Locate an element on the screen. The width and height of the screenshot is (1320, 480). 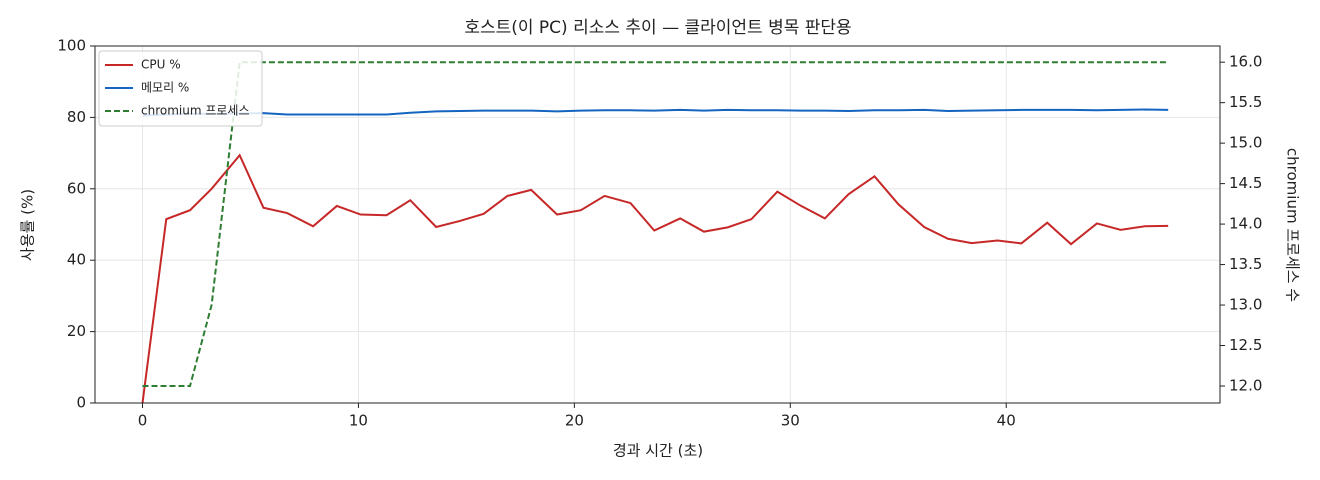
x-tick-label: 20 is located at coordinates (574, 421).